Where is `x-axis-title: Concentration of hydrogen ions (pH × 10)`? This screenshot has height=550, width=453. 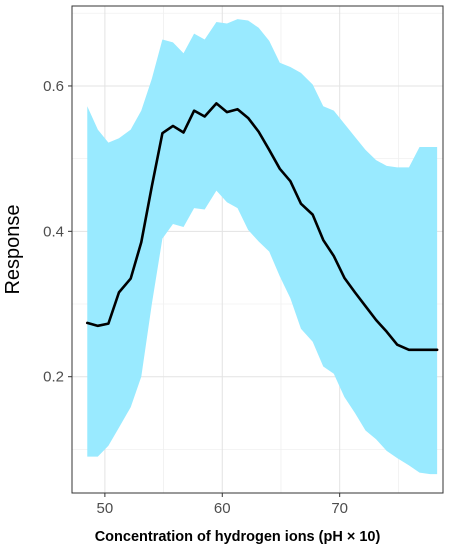
x-axis-title: Concentration of hydrogen ions (pH × 10) is located at coordinates (238, 537).